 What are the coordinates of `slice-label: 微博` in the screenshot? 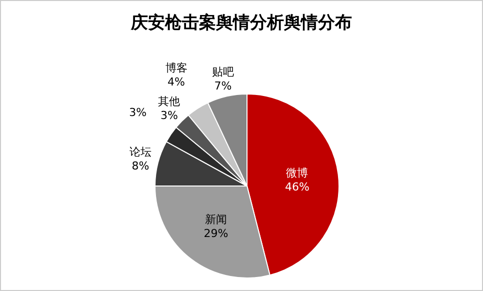 It's located at (297, 173).